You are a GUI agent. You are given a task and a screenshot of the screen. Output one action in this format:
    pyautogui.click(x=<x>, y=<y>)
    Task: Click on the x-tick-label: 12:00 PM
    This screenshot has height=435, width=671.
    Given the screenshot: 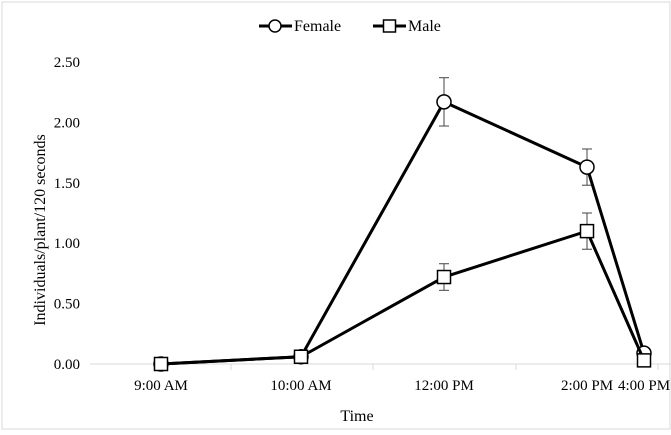 What is the action you would take?
    pyautogui.click(x=444, y=386)
    